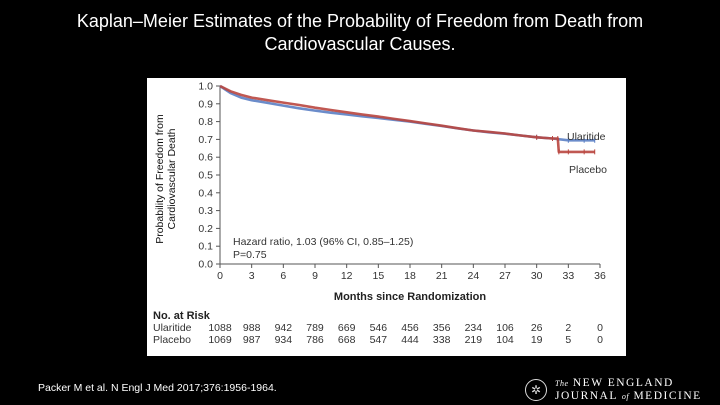 The width and height of the screenshot is (720, 405). Describe the element at coordinates (473, 276) in the screenshot. I see `x-tick-label: 24` at that location.